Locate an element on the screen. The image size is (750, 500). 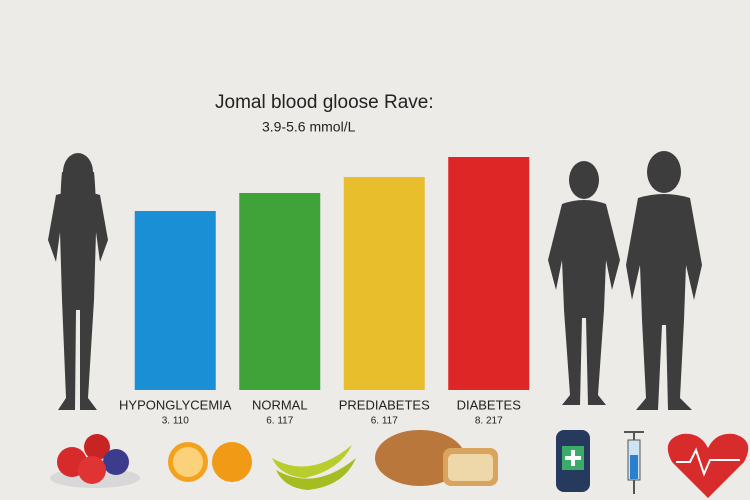
category-note: 8. 217 is located at coordinates (489, 421).